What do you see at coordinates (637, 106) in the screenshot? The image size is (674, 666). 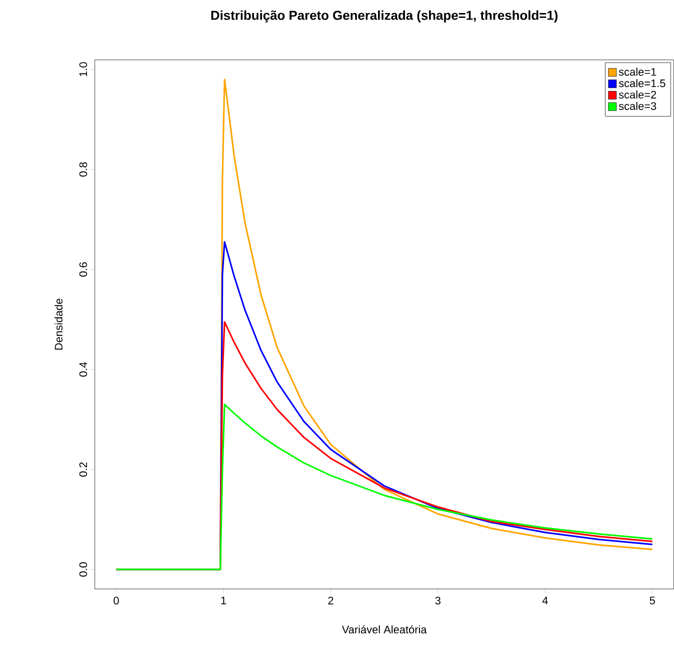 I see `legend-label: scale=3` at bounding box center [637, 106].